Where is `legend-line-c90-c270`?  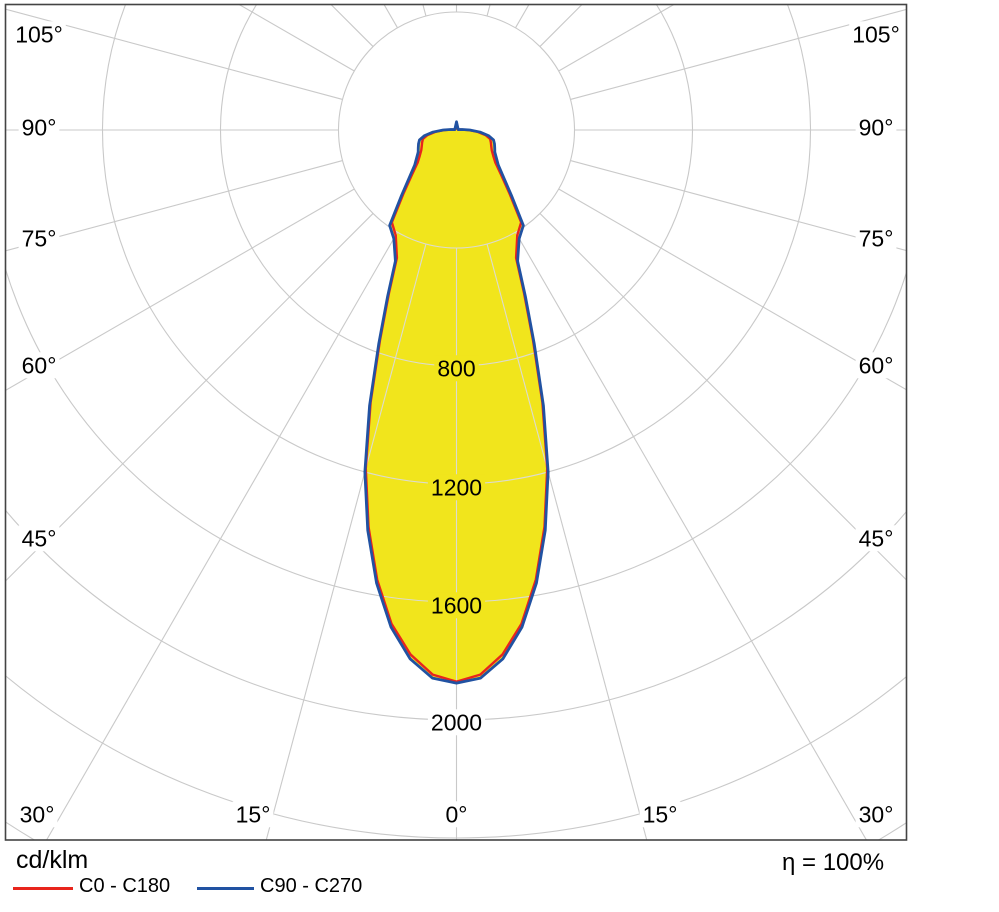 legend-line-c90-c270 is located at coordinates (225, 888).